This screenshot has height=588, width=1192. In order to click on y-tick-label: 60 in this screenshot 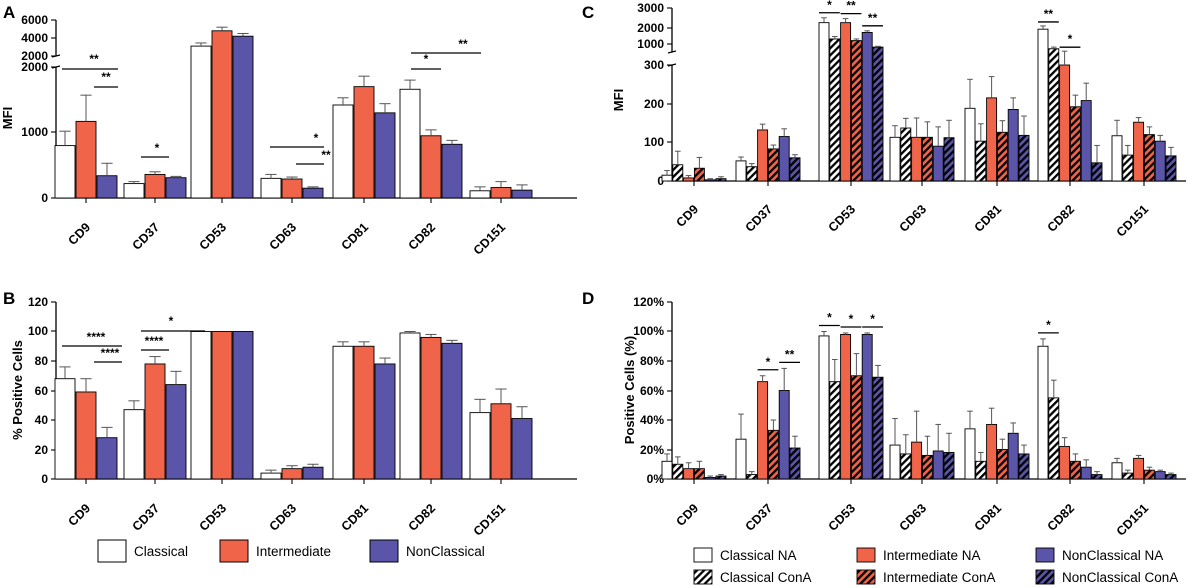, I will do `click(42, 391)`.